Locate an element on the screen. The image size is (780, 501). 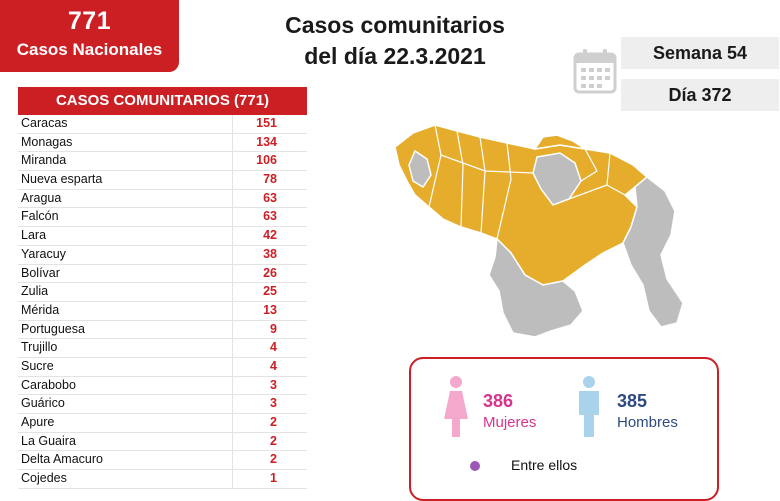
state-cases: 25 is located at coordinates (269, 292).